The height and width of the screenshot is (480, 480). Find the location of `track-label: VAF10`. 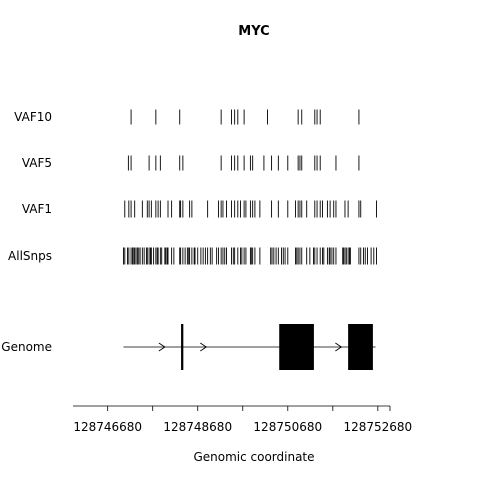

track-label: VAF10 is located at coordinates (33, 117).